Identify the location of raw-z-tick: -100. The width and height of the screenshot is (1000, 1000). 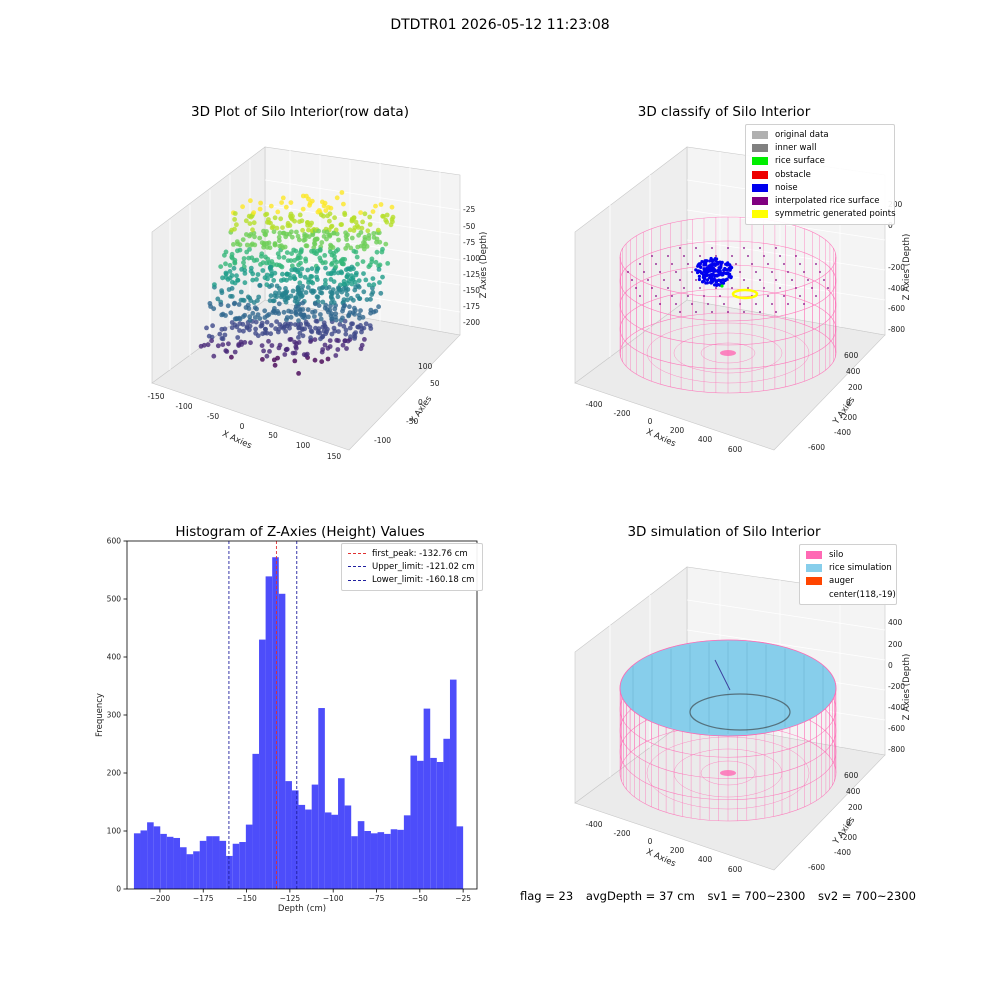
(471, 258).